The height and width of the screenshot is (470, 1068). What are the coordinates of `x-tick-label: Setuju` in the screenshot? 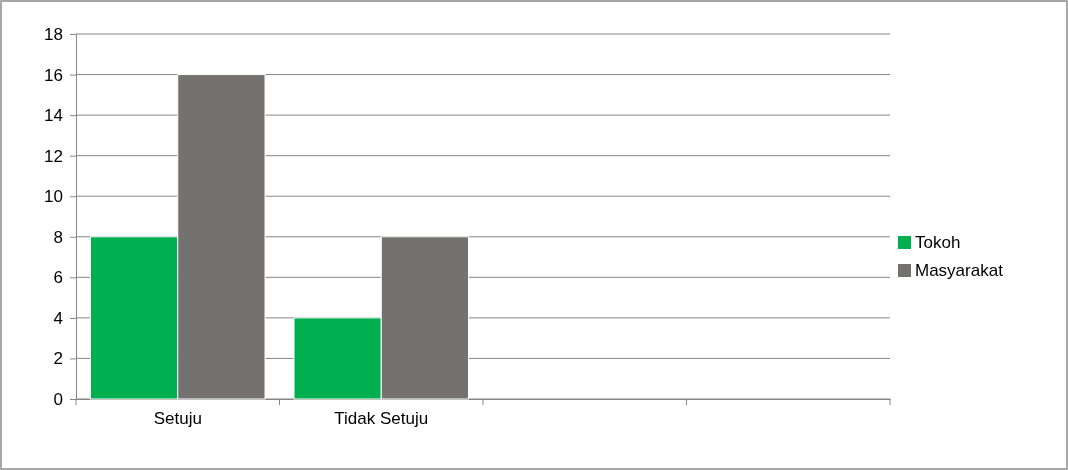 It's located at (177, 418).